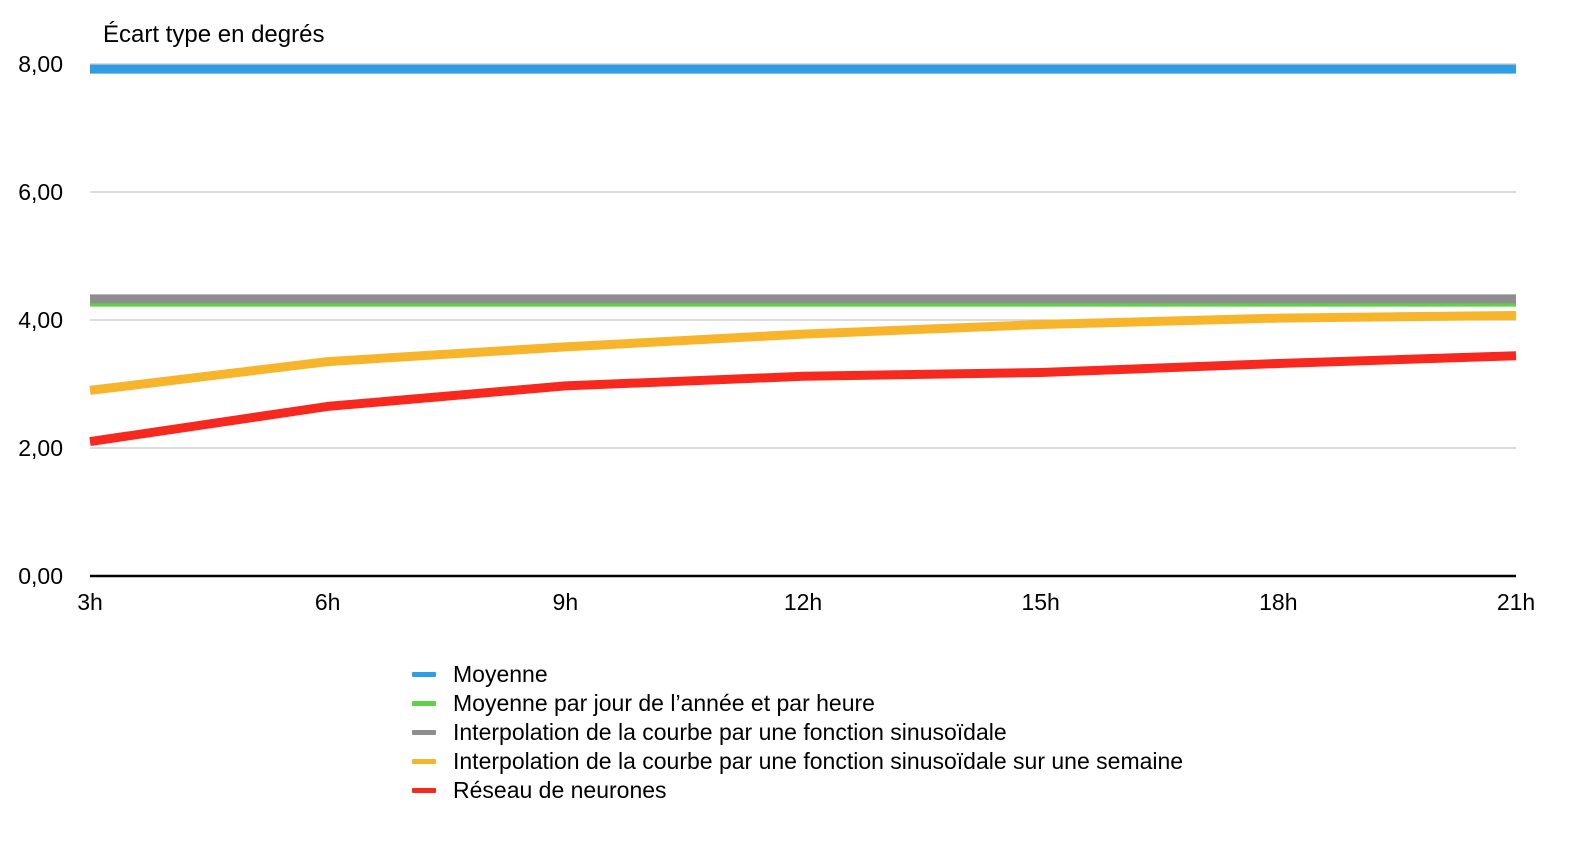  Describe the element at coordinates (40, 448) in the screenshot. I see `y-tick-label: 2,00` at that location.